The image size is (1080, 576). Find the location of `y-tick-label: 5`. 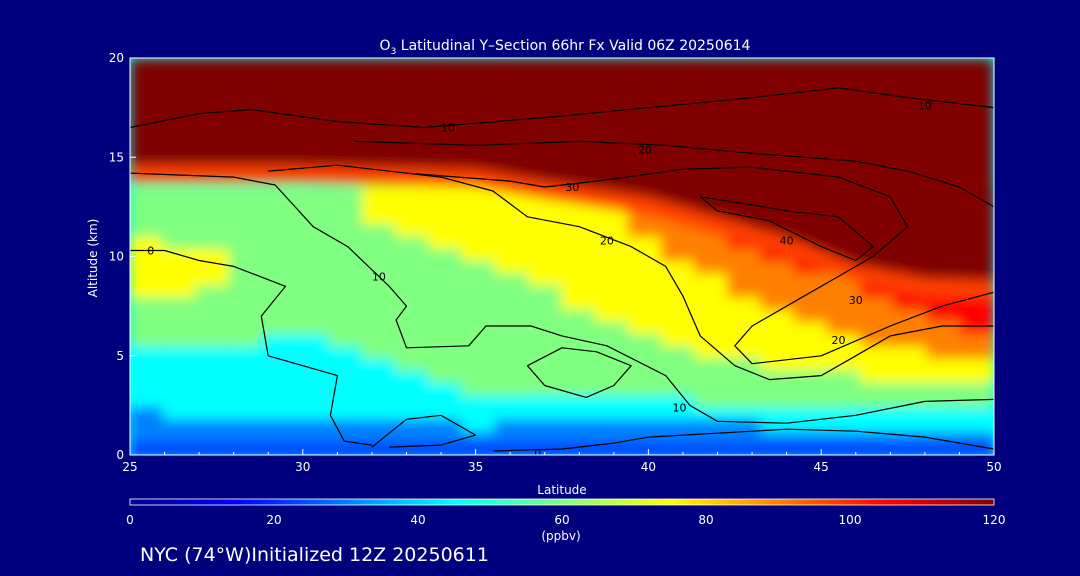

y-tick-label: 5 is located at coordinates (120, 356).